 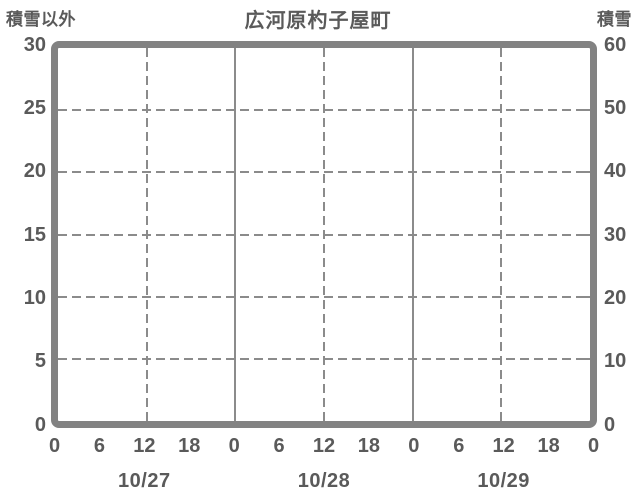 I want to click on left-axis-title: 積雪以外, so click(x=41, y=19).